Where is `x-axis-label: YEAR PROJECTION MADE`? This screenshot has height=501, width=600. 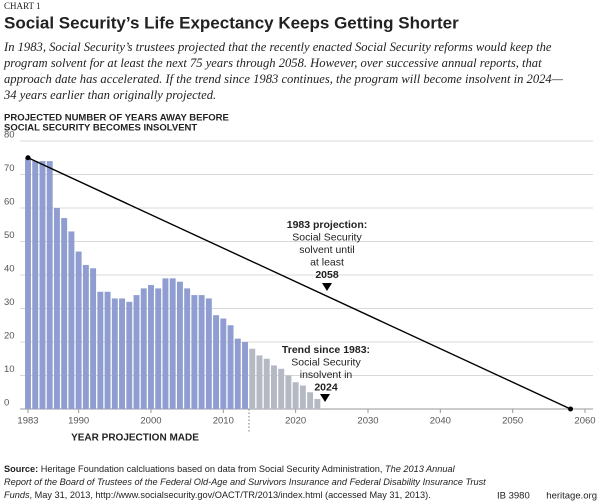 x-axis-label: YEAR PROJECTION MADE is located at coordinates (135, 438).